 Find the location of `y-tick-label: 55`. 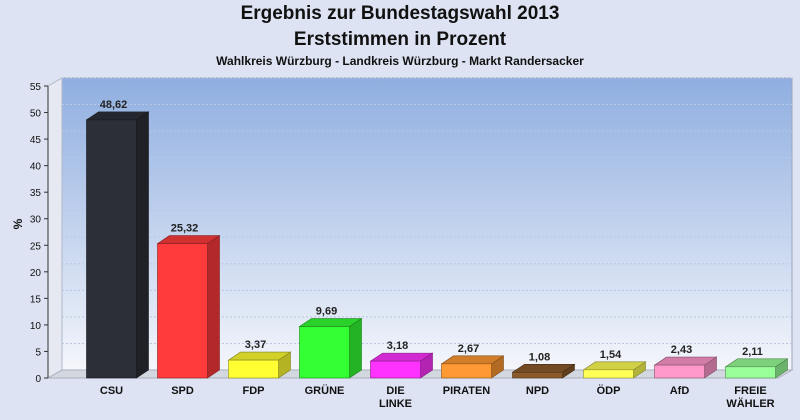

y-tick-label: 55 is located at coordinates (36, 87).